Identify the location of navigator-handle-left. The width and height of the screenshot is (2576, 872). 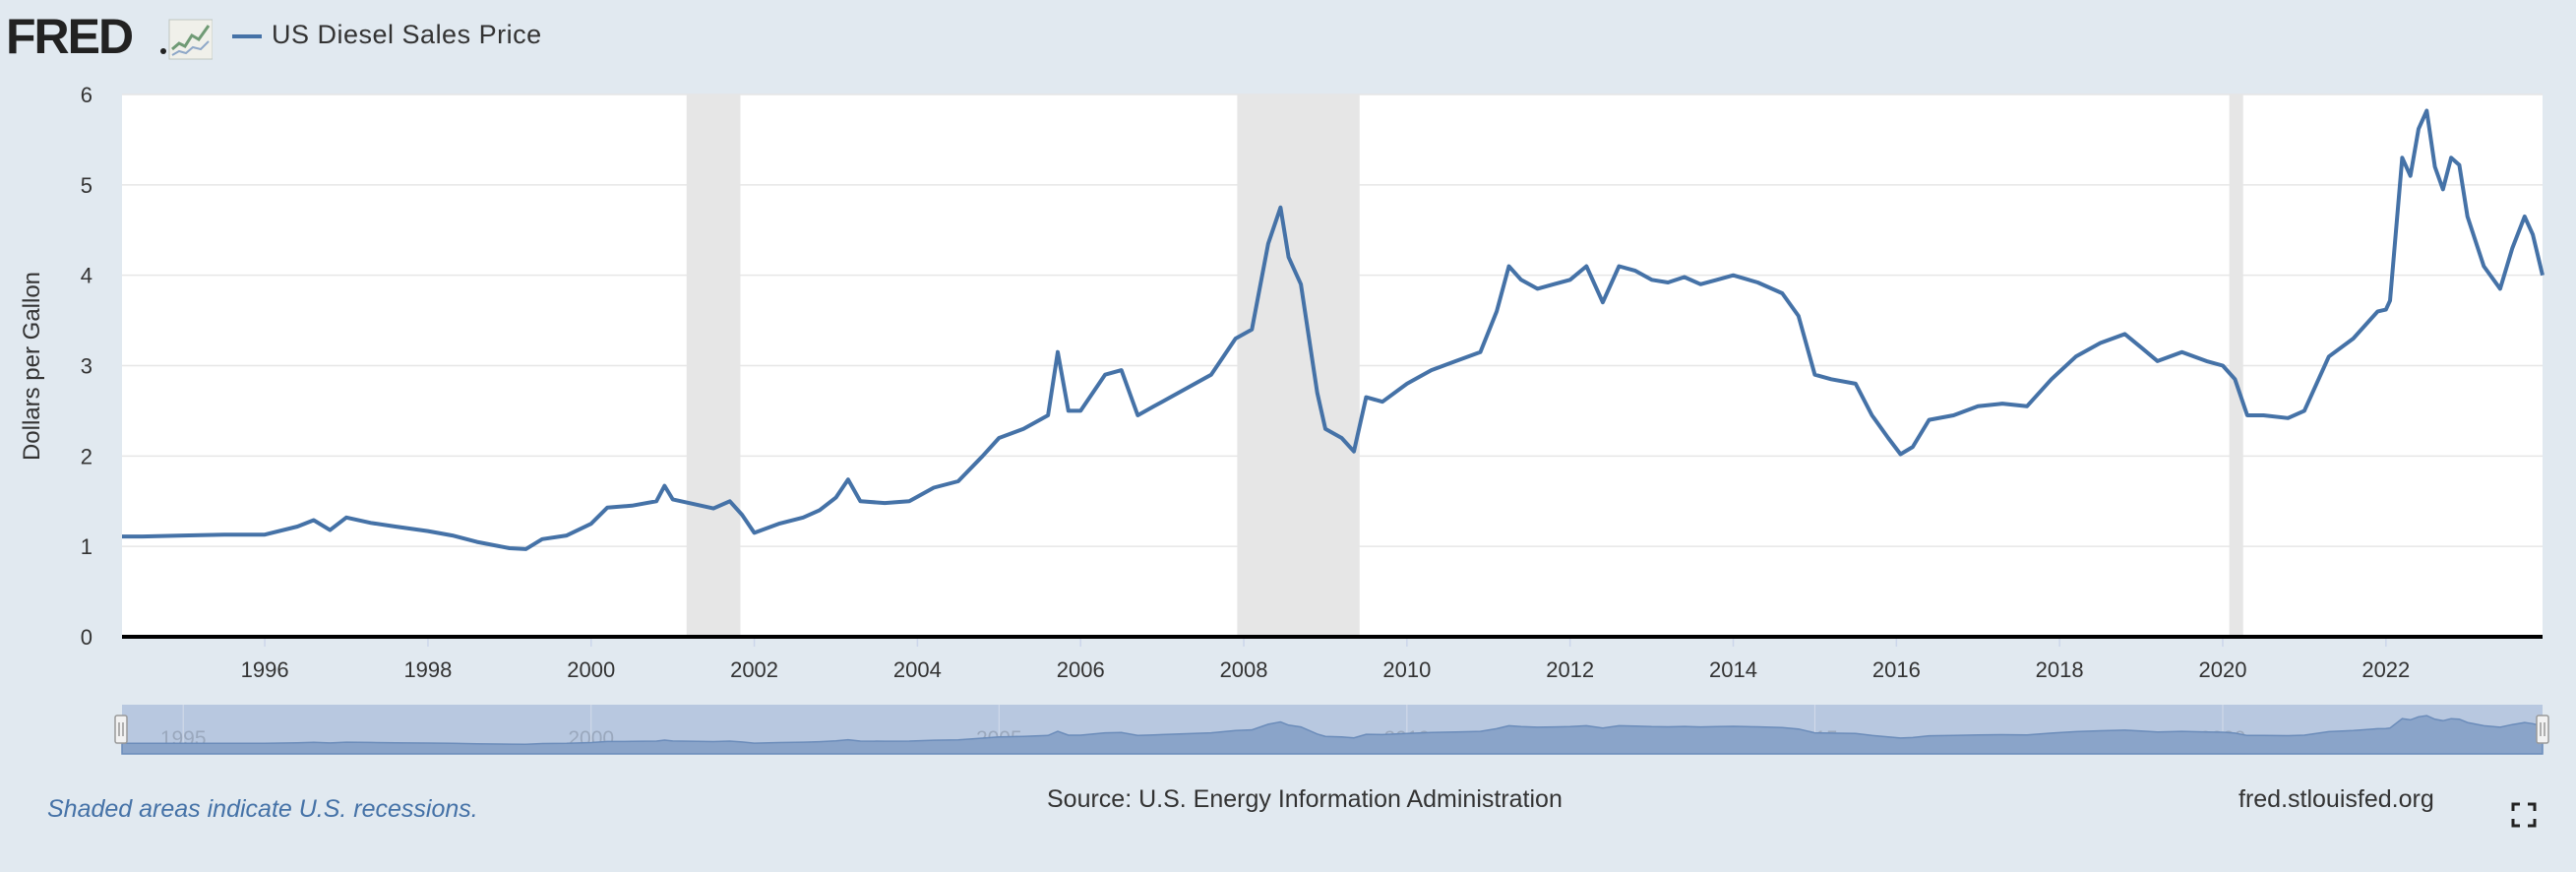
(121, 729).